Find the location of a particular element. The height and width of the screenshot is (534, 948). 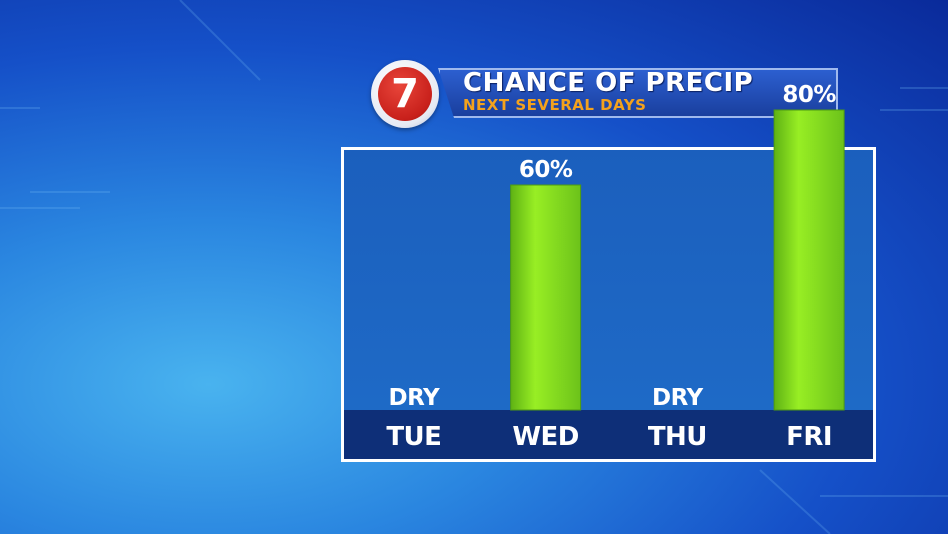

day-label-tue: TUE is located at coordinates (413, 437).